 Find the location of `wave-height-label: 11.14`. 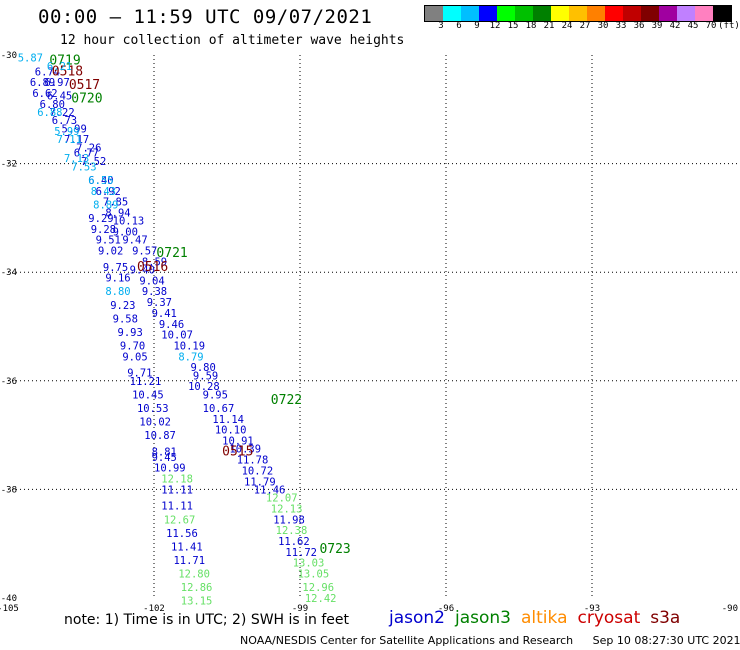

wave-height-label: 11.14 is located at coordinates (228, 420).